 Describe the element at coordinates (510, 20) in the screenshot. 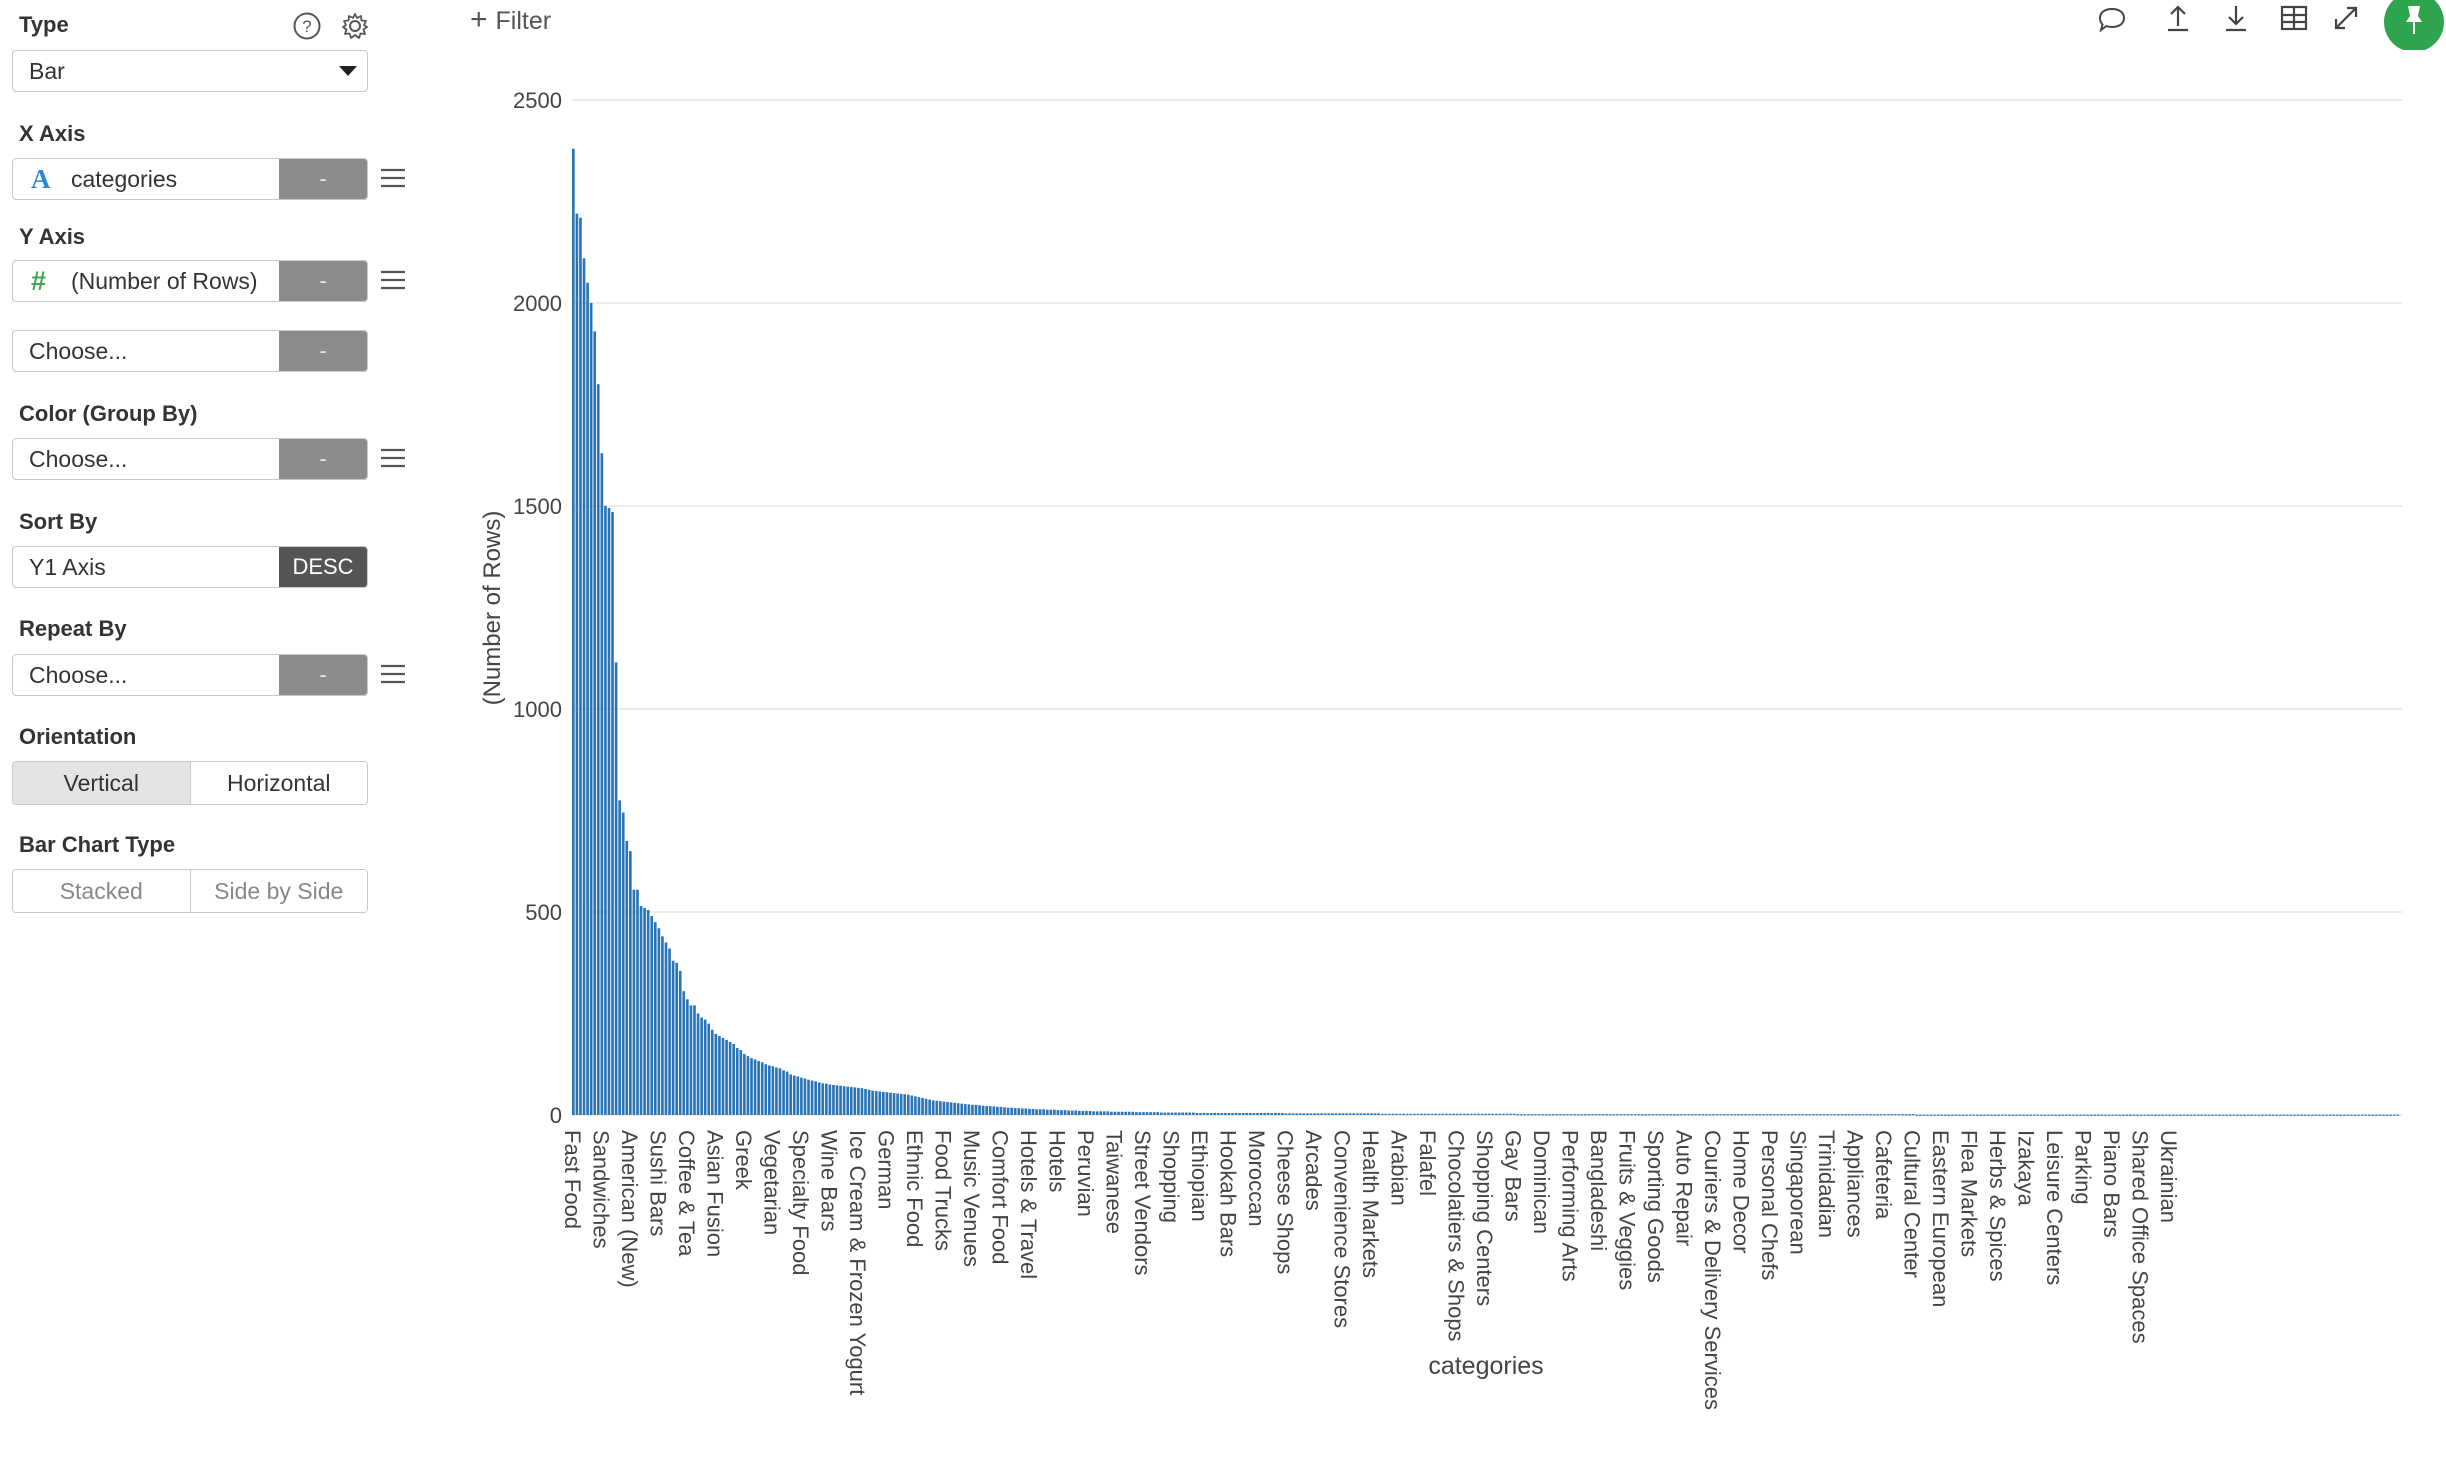

I see `add-filter-button: + Filter` at that location.